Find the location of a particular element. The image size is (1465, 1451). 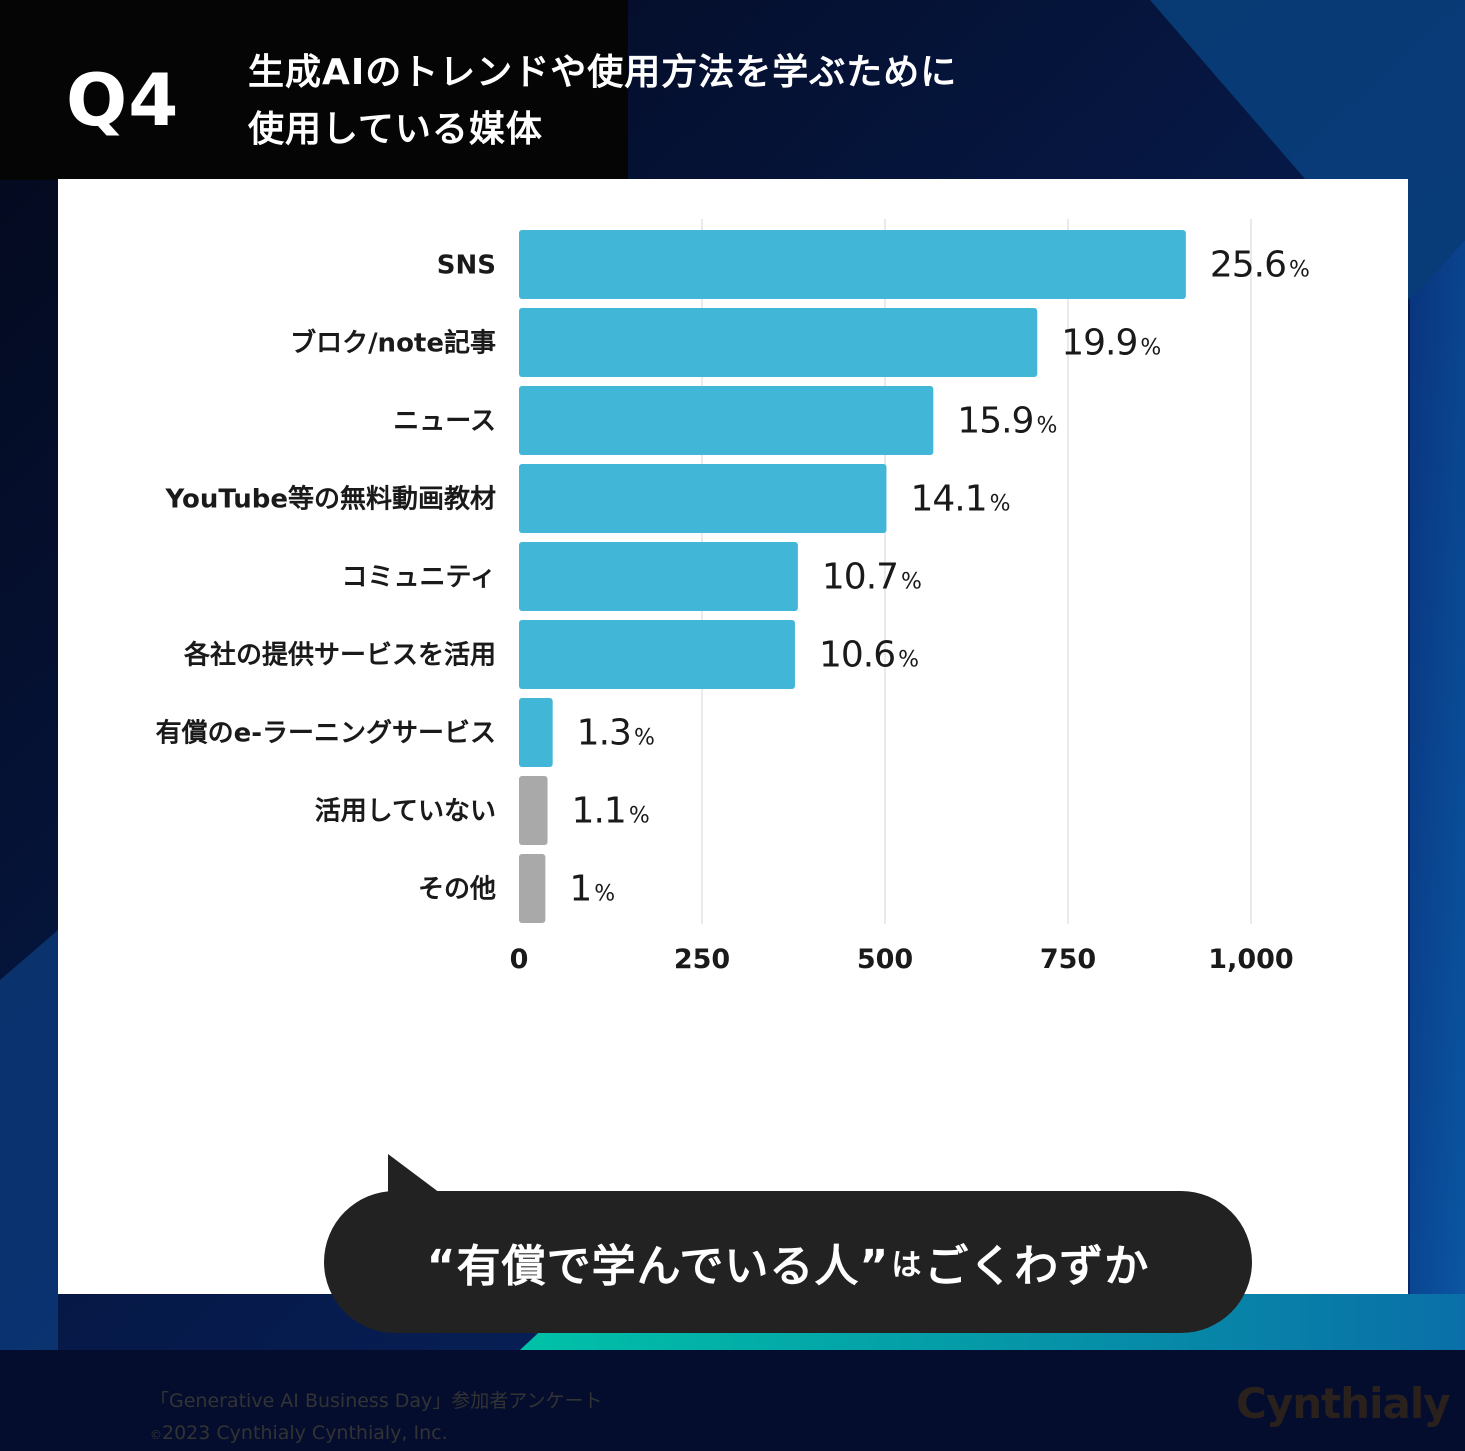

header-background is located at coordinates (314, 90).